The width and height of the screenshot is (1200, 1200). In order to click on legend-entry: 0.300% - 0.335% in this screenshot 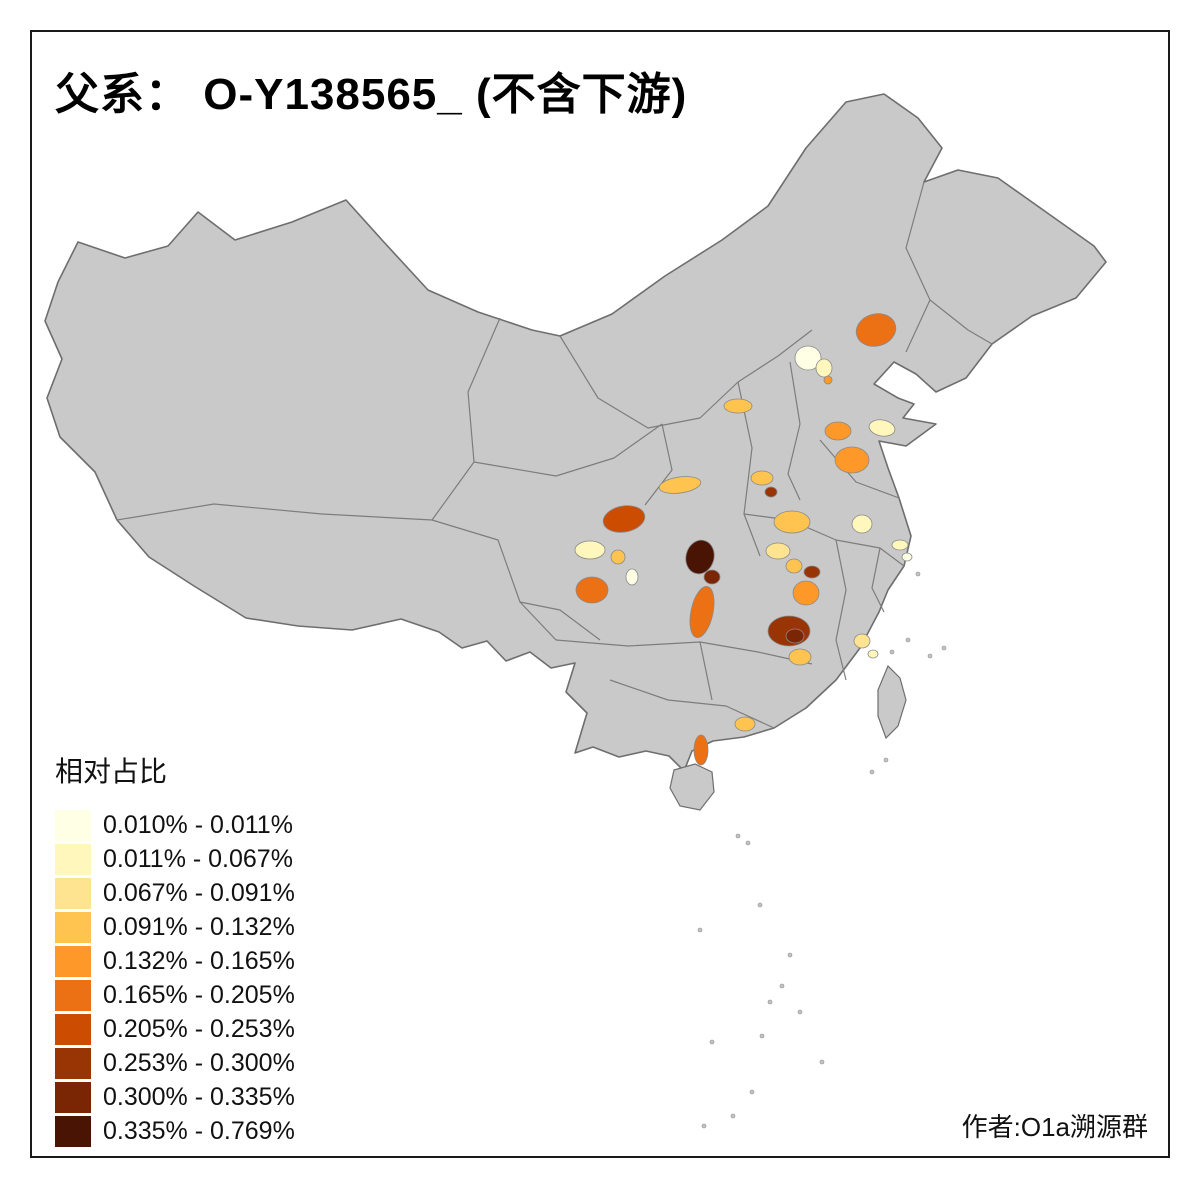, I will do `click(175, 1097)`.